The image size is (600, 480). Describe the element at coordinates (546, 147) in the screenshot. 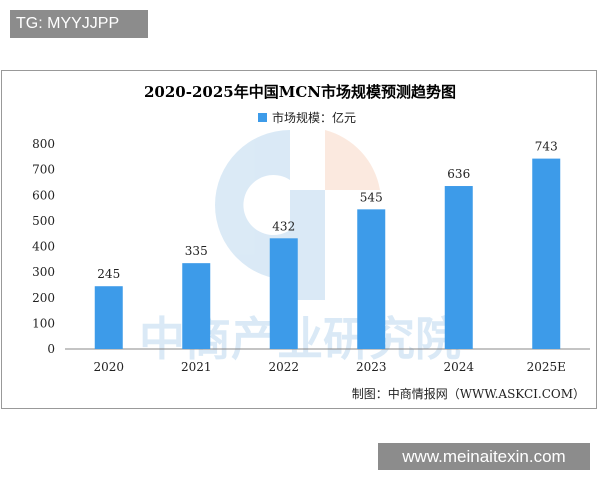

I see `data-label: 743` at that location.